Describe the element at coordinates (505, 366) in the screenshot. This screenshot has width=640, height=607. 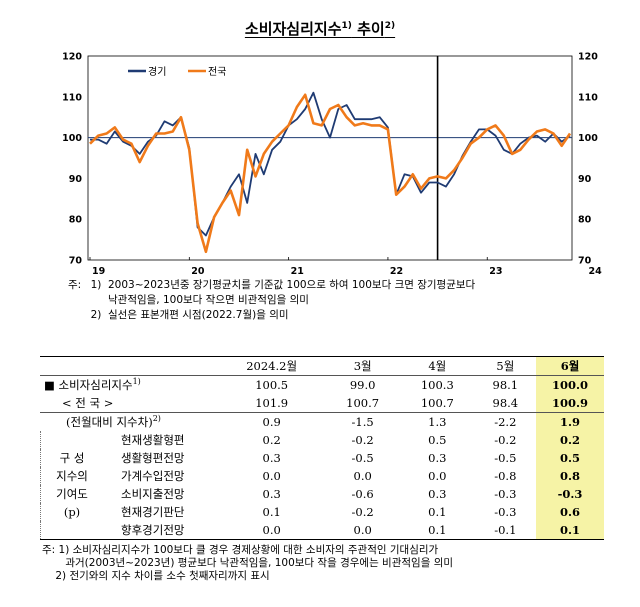
I see `col-header: 5월` at that location.